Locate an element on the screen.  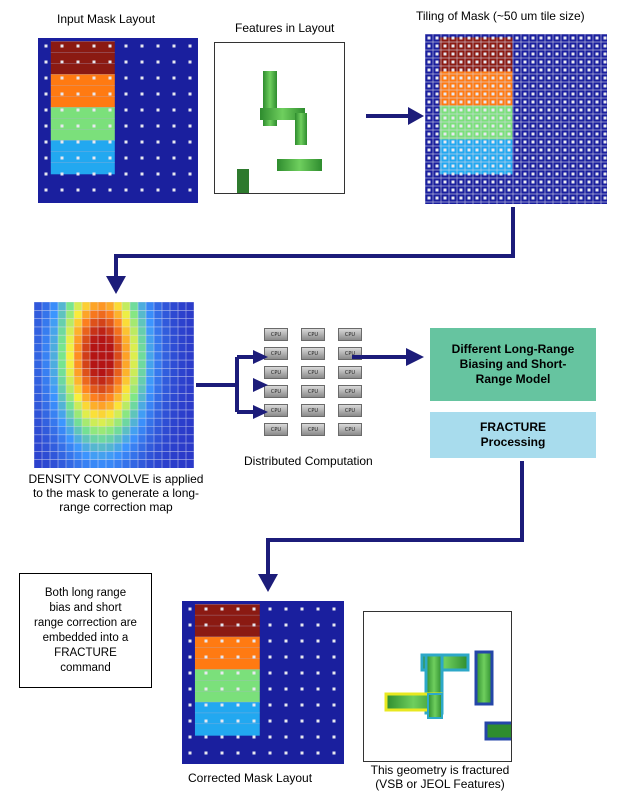
density-caption-line-3: range correction map is located at coordinates (116, 507).